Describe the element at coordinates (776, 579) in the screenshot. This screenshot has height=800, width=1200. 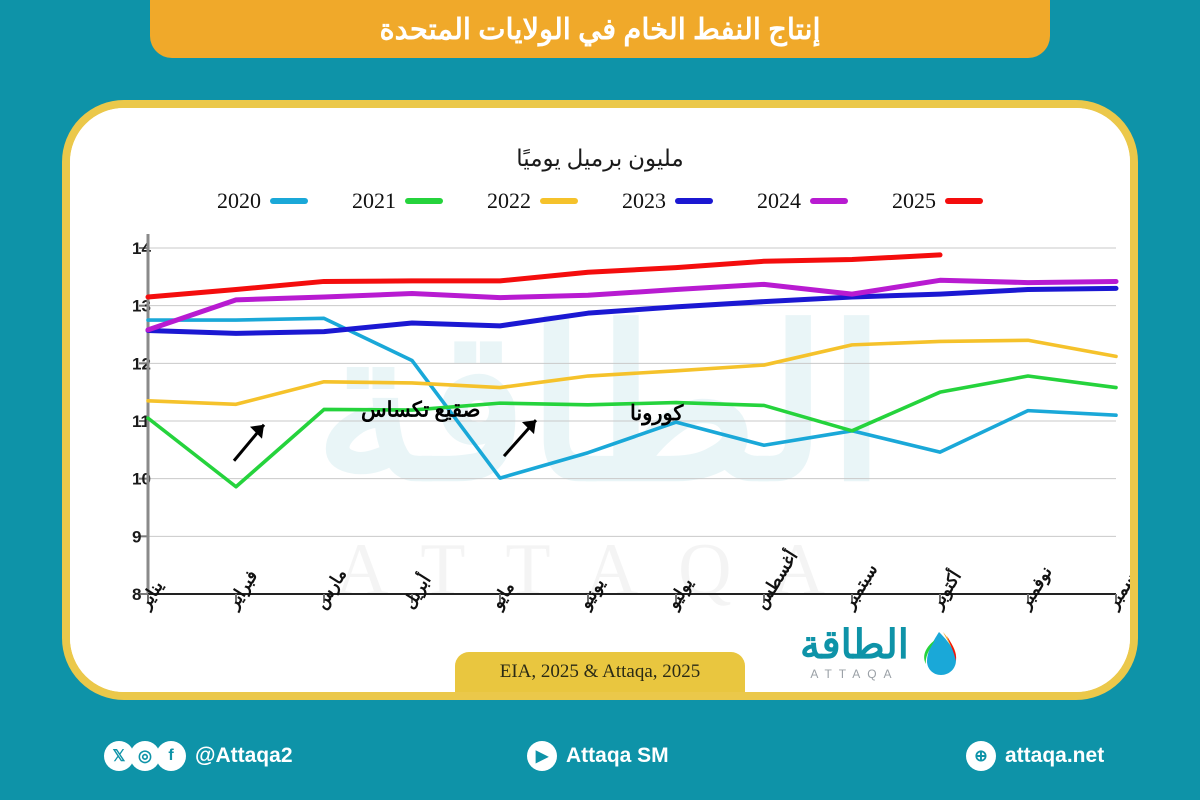
I see `xtick-label-أغسطس: أغسطس` at that location.